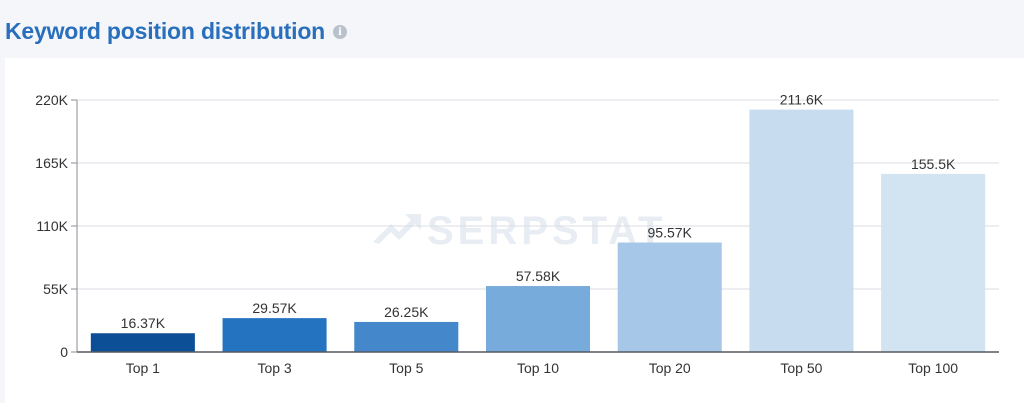 The image size is (1024, 403). Describe the element at coordinates (801, 368) in the screenshot. I see `x-tick-label: Top 50` at that location.